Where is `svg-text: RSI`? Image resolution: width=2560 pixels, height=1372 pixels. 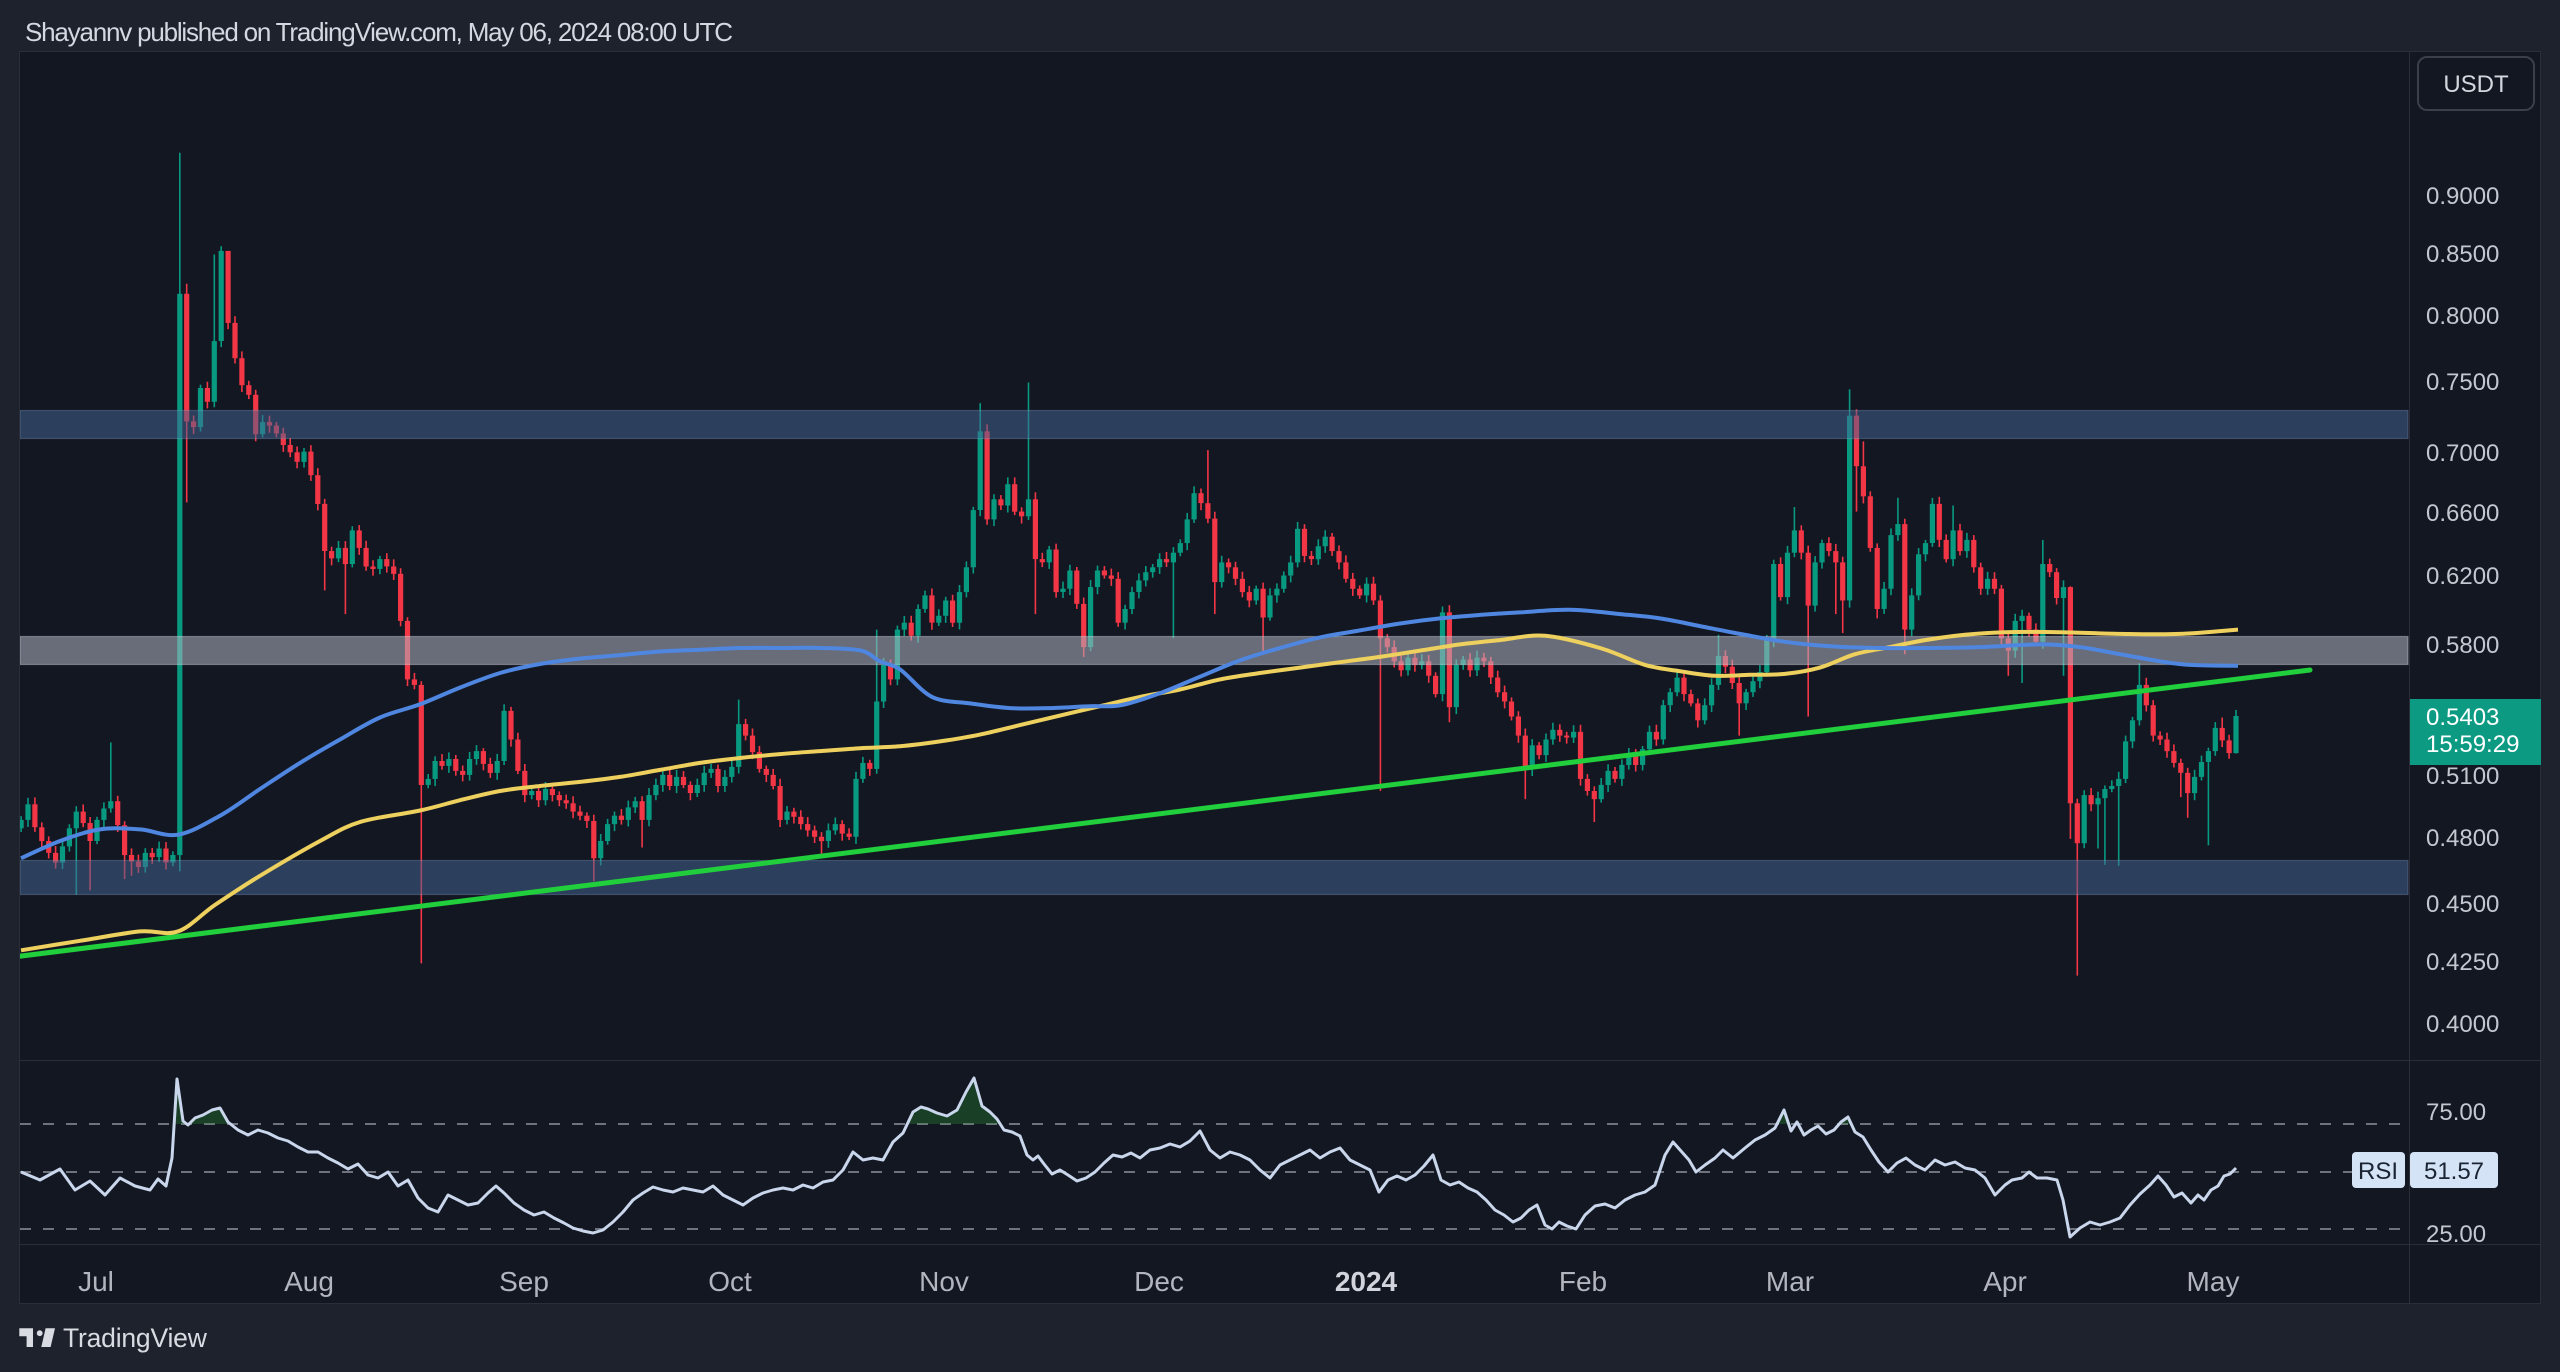 svg-text: RSI is located at coordinates (2378, 1171).